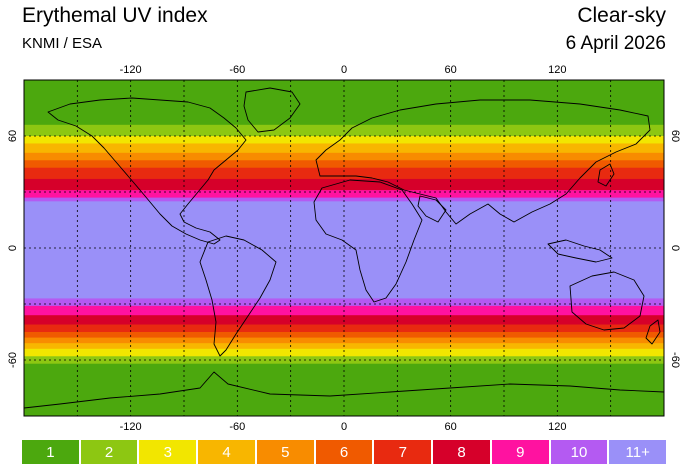  I want to click on legend-label: 3, so click(167, 452).